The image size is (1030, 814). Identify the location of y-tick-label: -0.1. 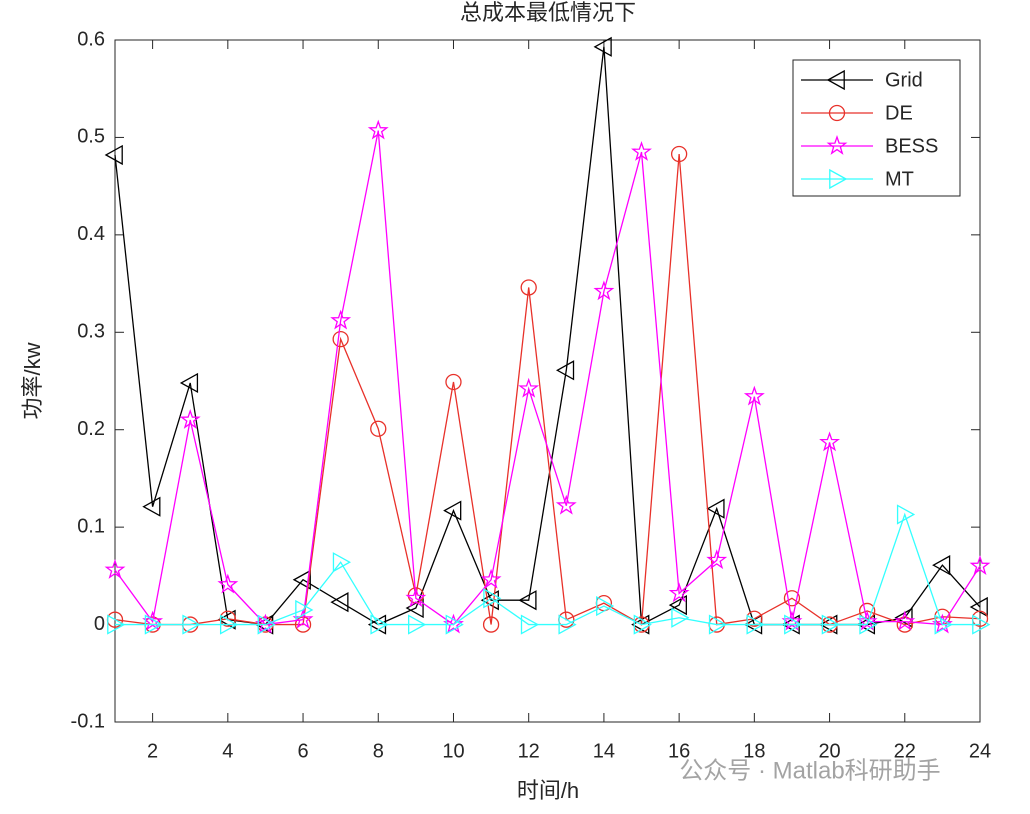
(88, 721).